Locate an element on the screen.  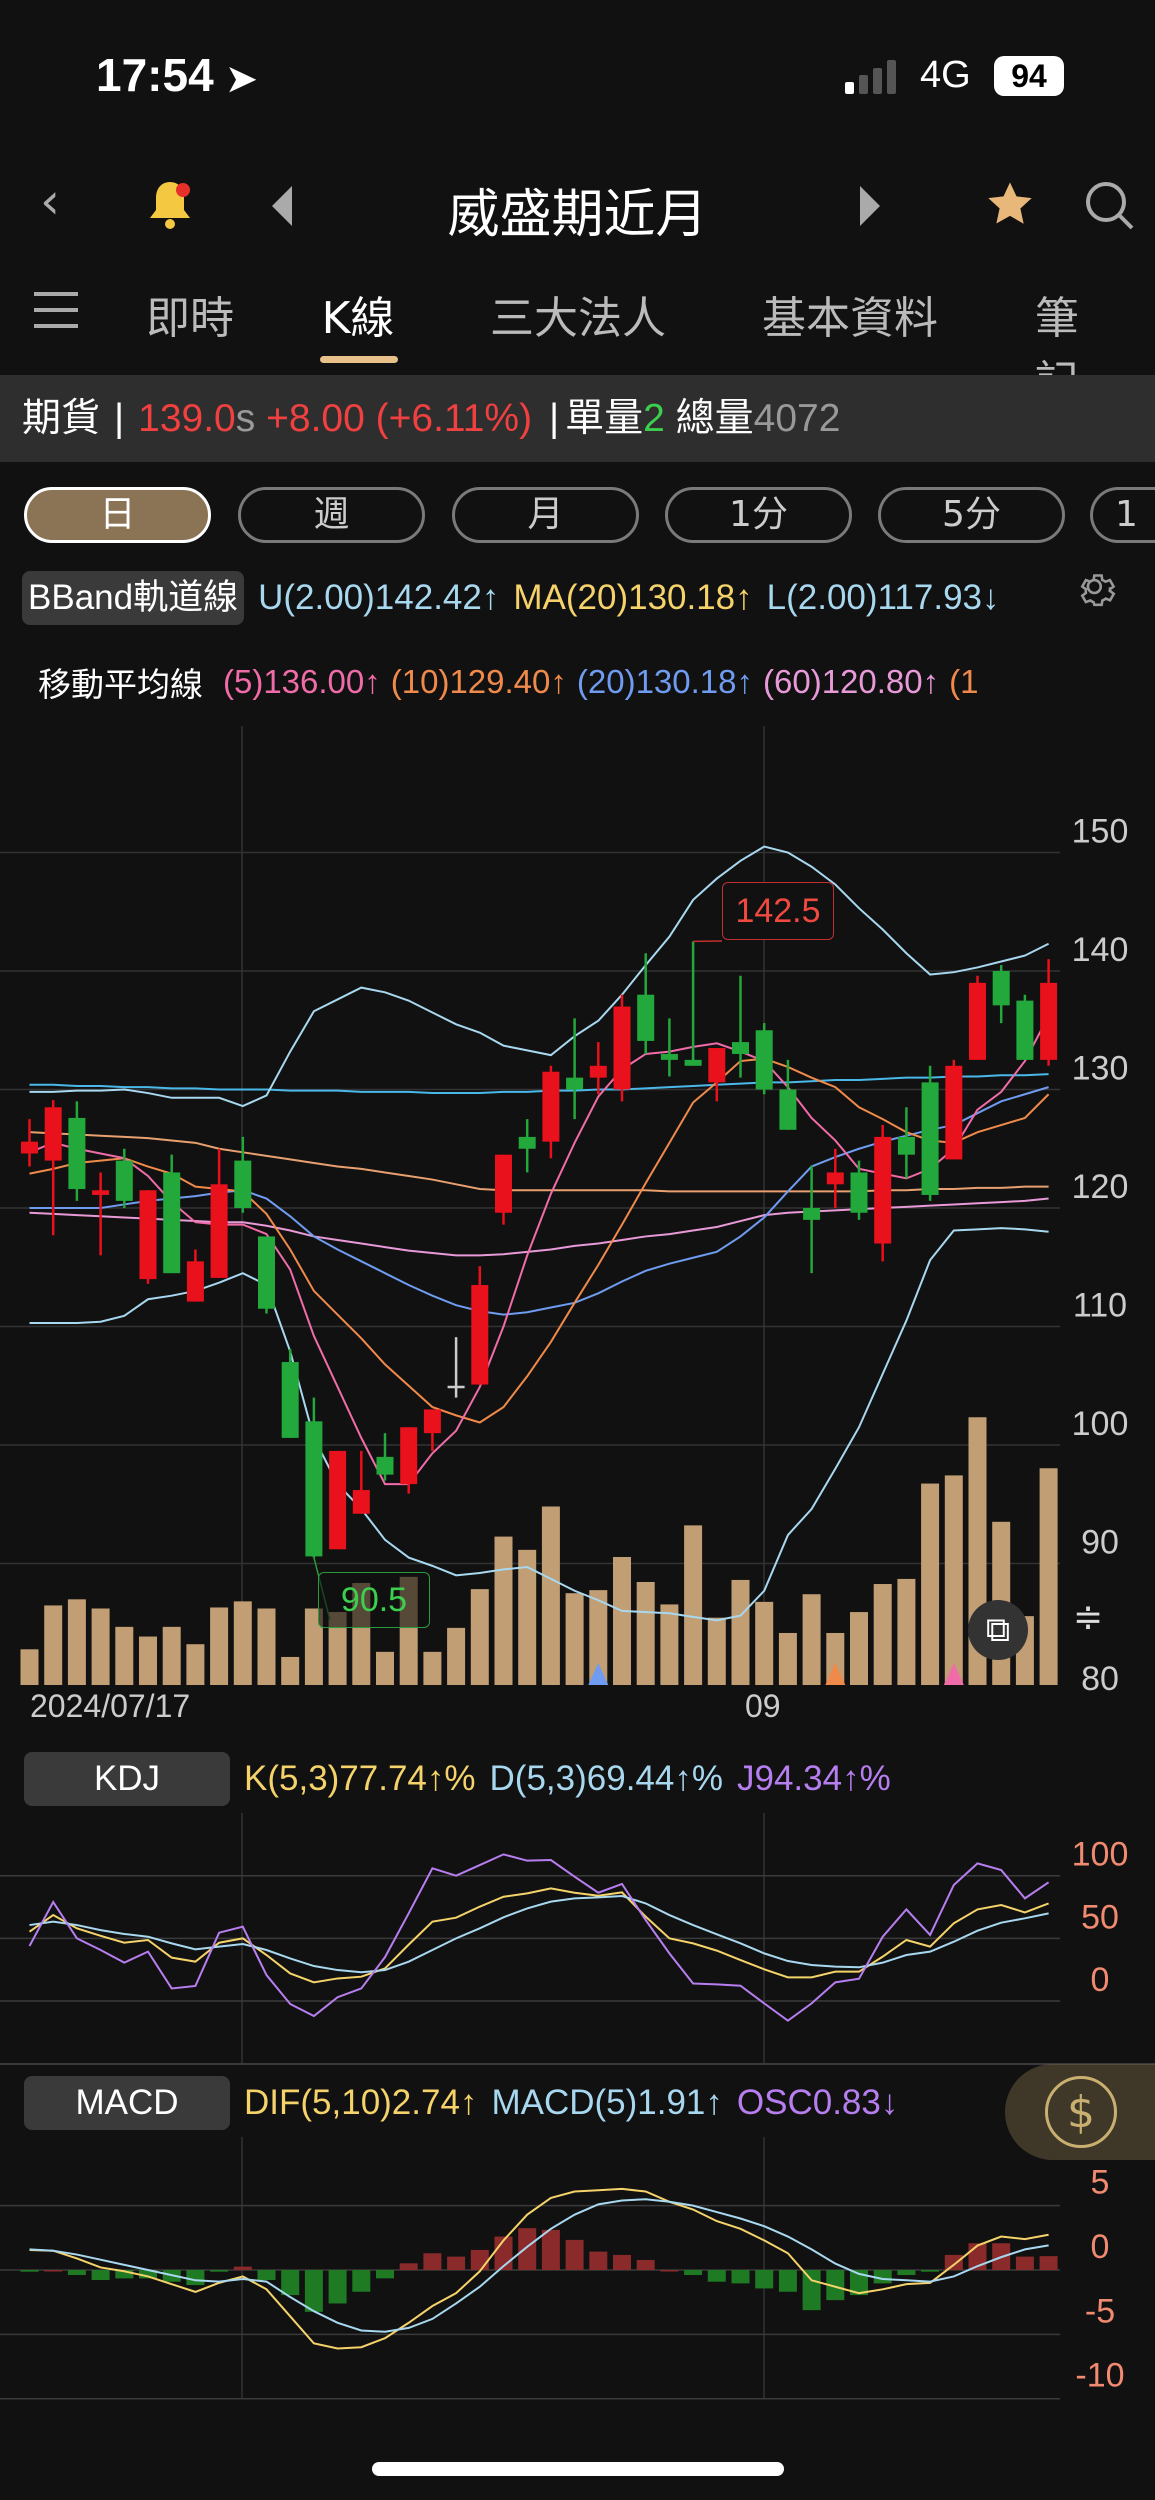
kdj-selector: KDJ is located at coordinates (127, 1779).